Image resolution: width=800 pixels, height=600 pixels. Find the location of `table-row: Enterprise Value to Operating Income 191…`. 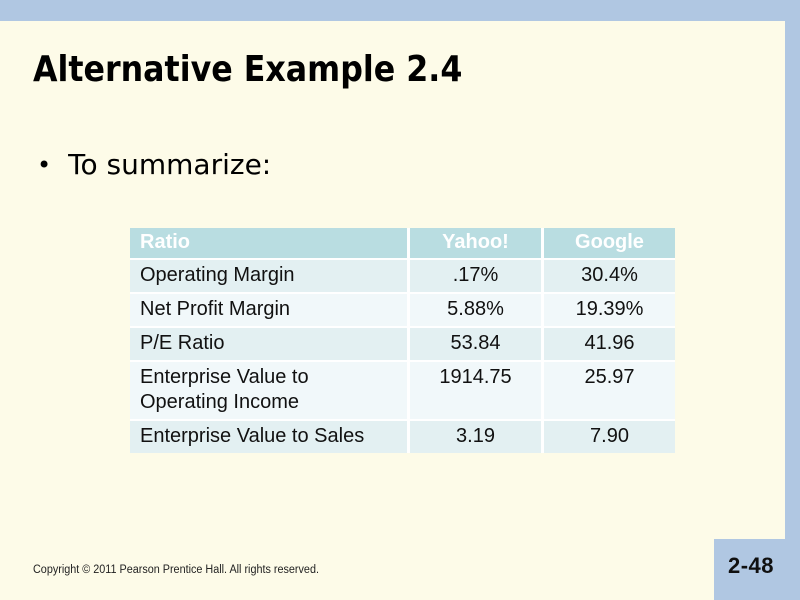

table-row: Enterprise Value to Operating Income 191… is located at coordinates (402, 391).